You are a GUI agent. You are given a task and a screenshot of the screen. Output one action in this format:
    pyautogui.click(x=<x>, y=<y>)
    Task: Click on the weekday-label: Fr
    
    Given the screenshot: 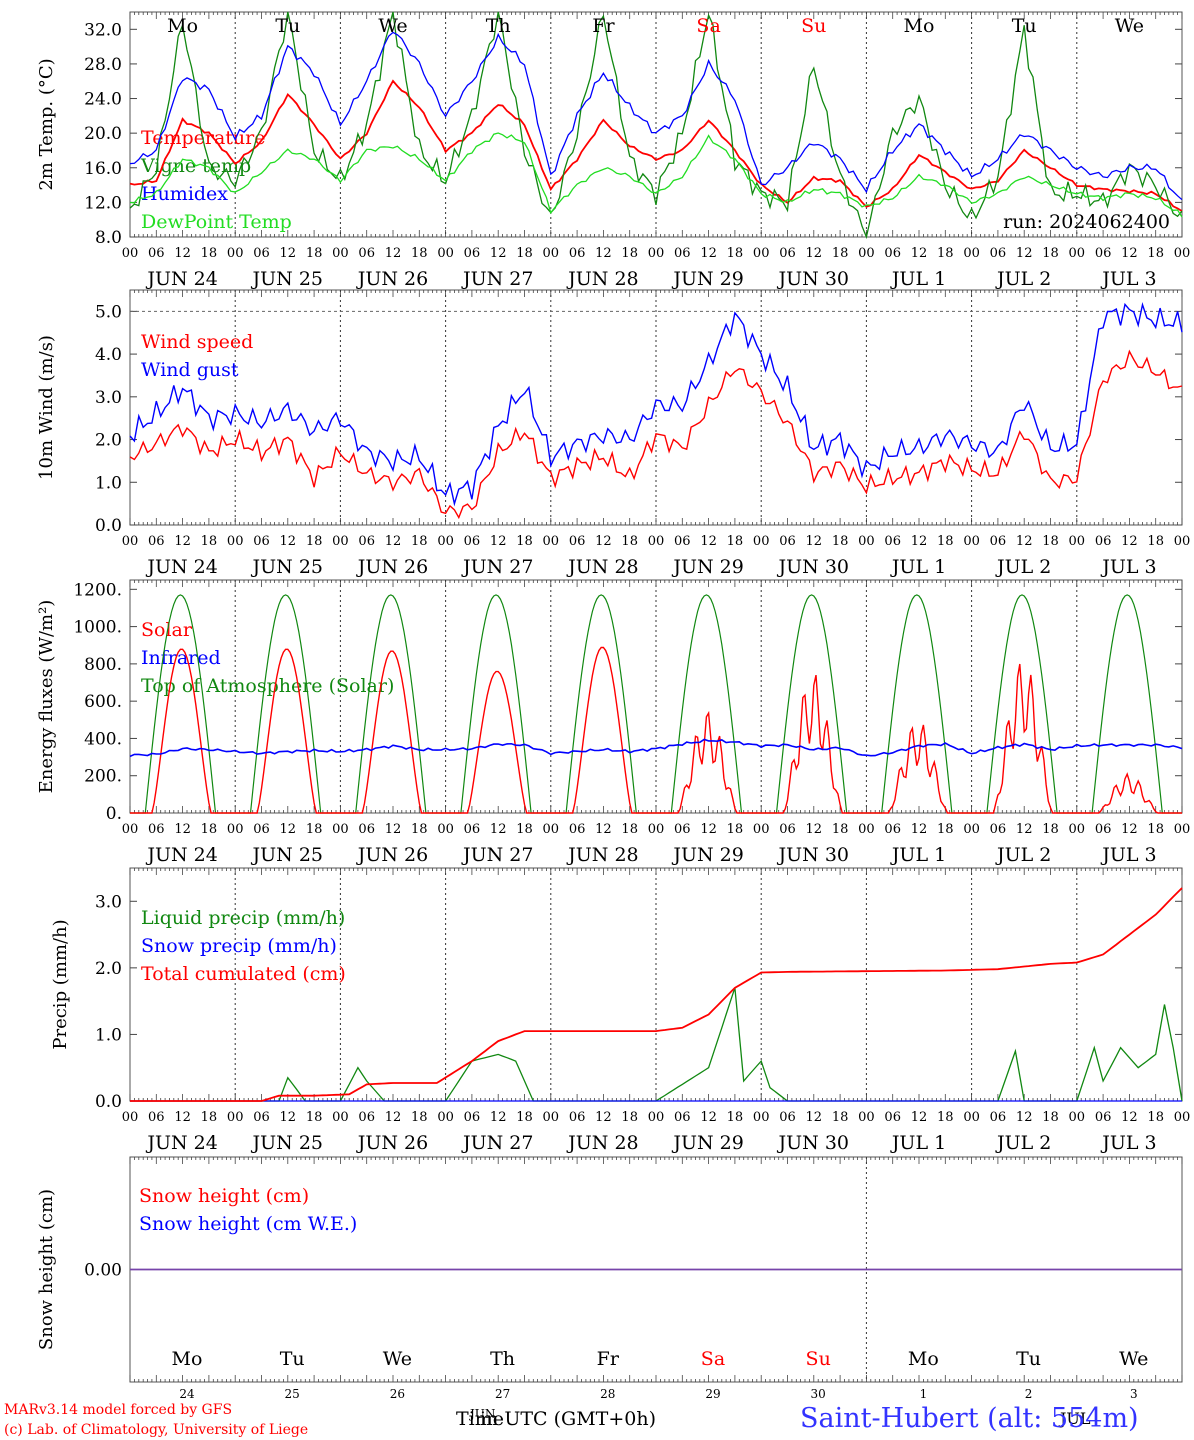 What is the action you would take?
    pyautogui.click(x=603, y=26)
    